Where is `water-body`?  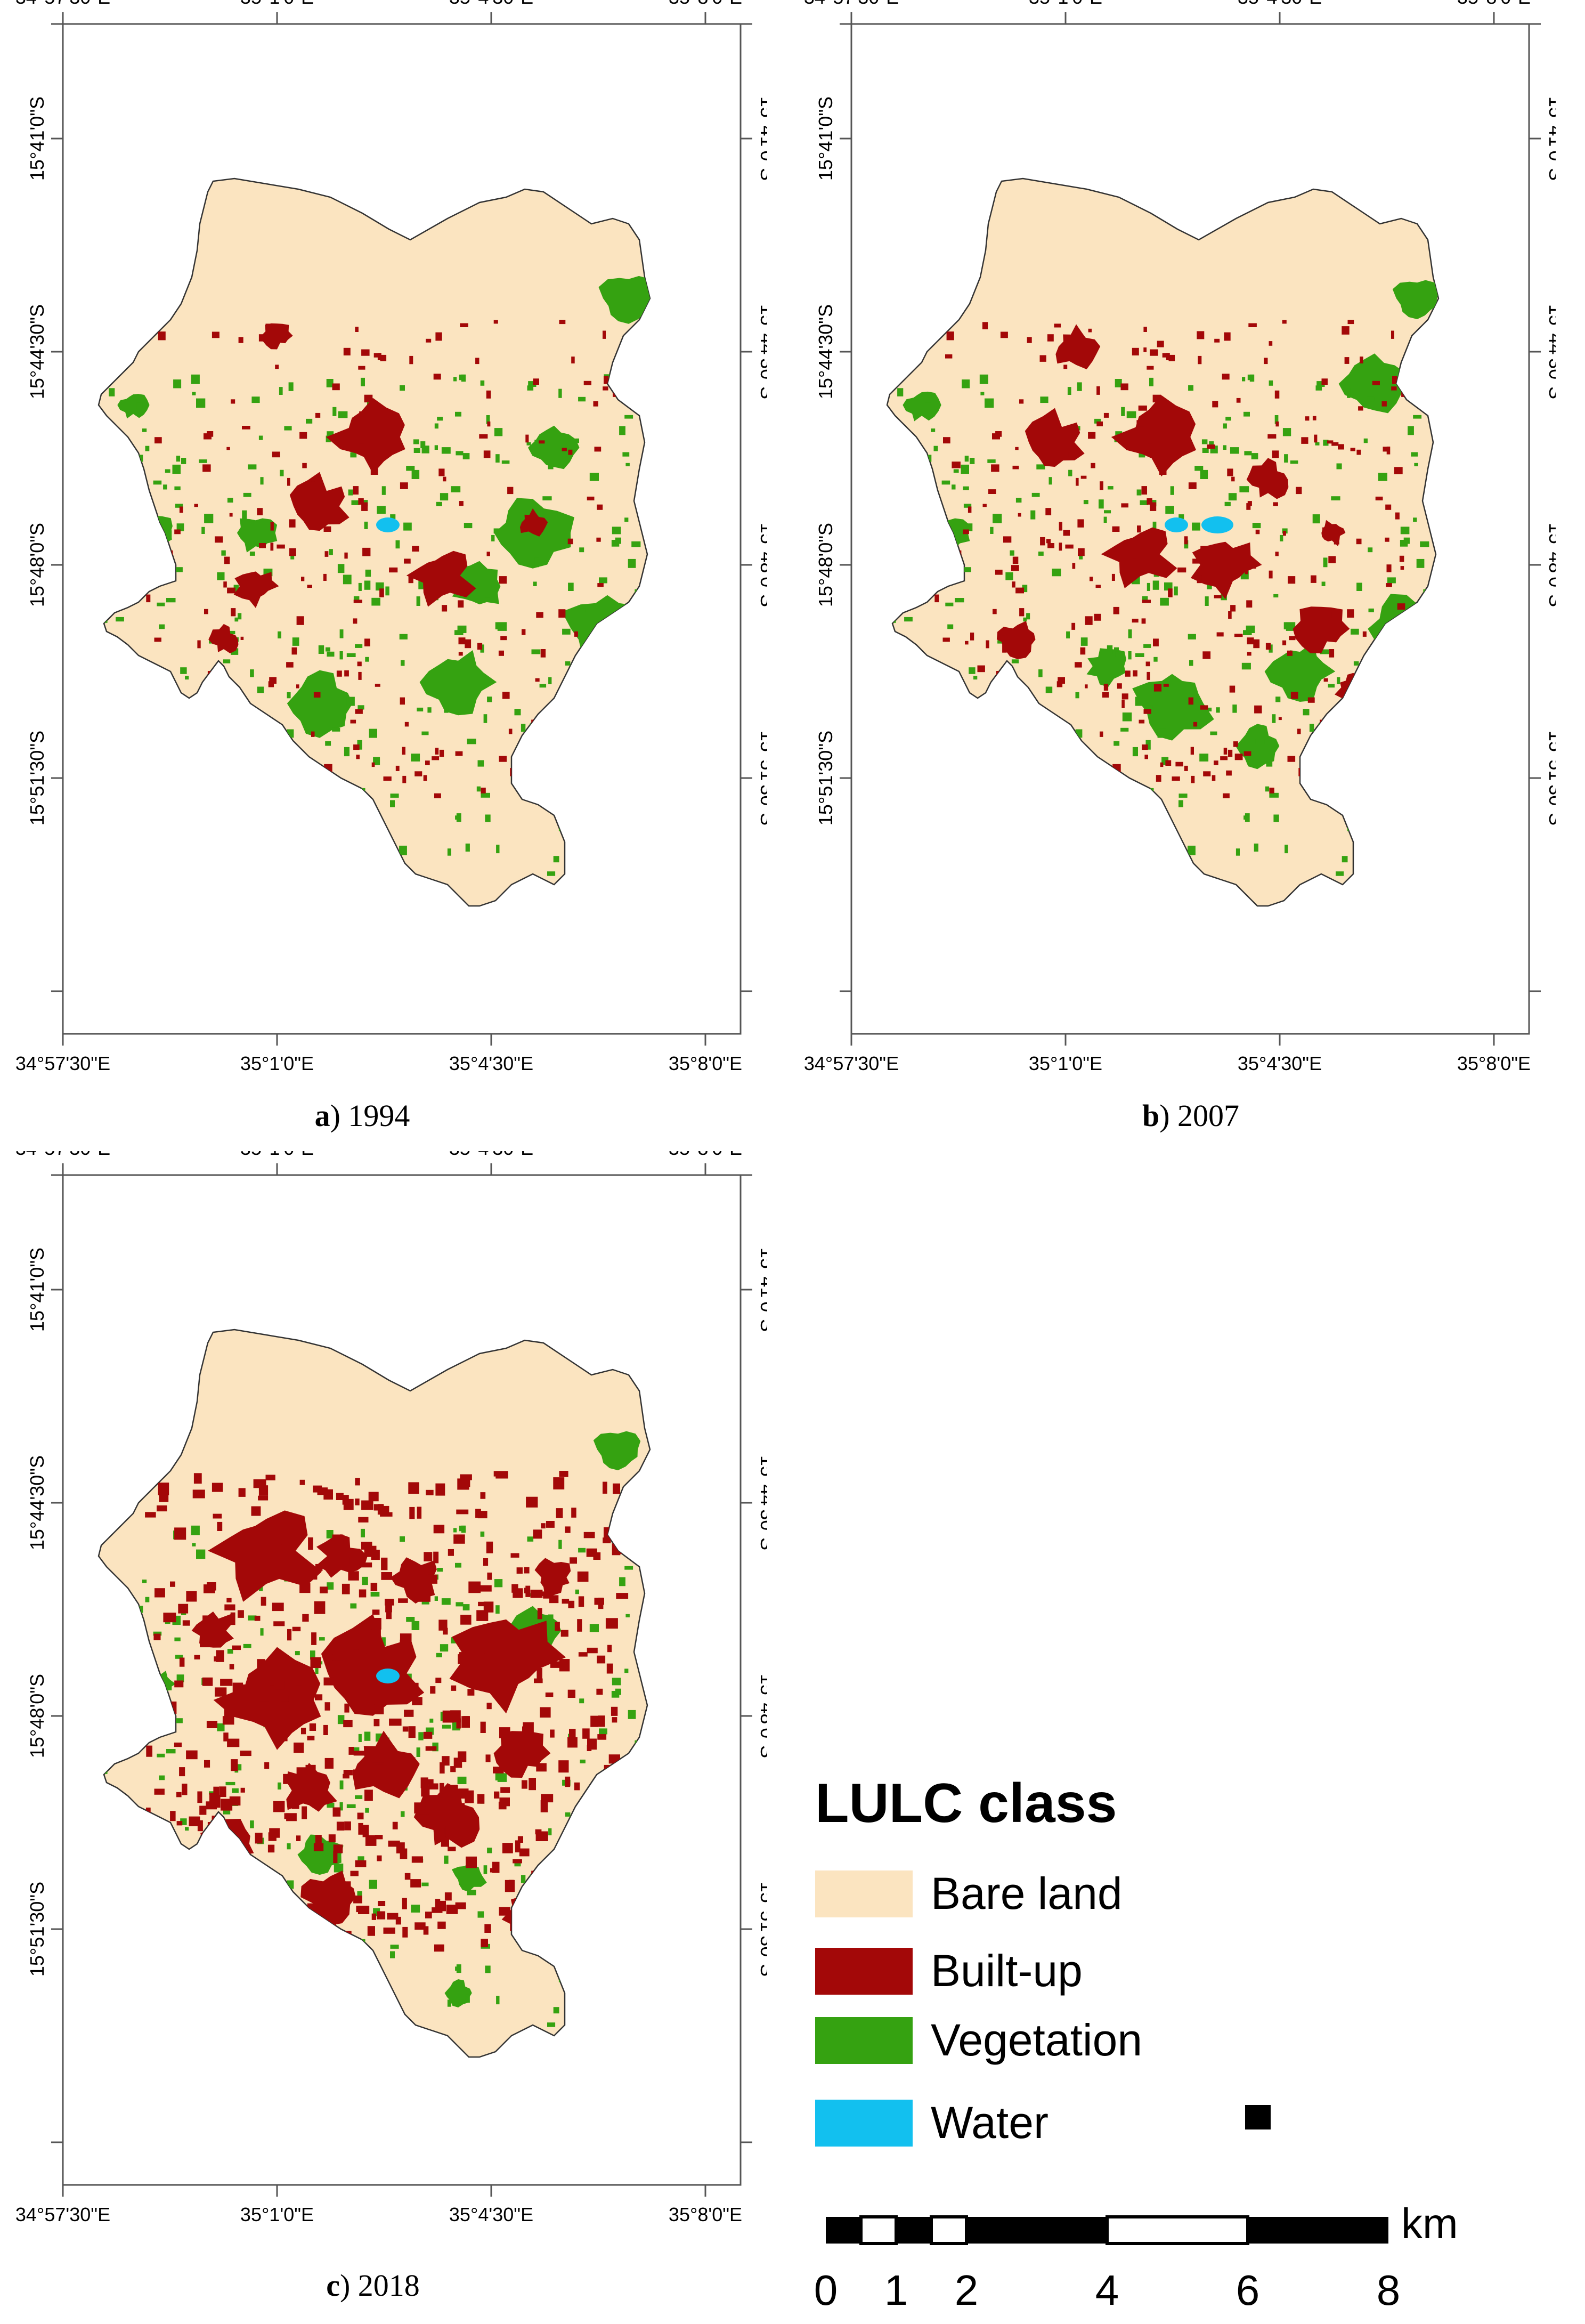 water-body is located at coordinates (388, 1676).